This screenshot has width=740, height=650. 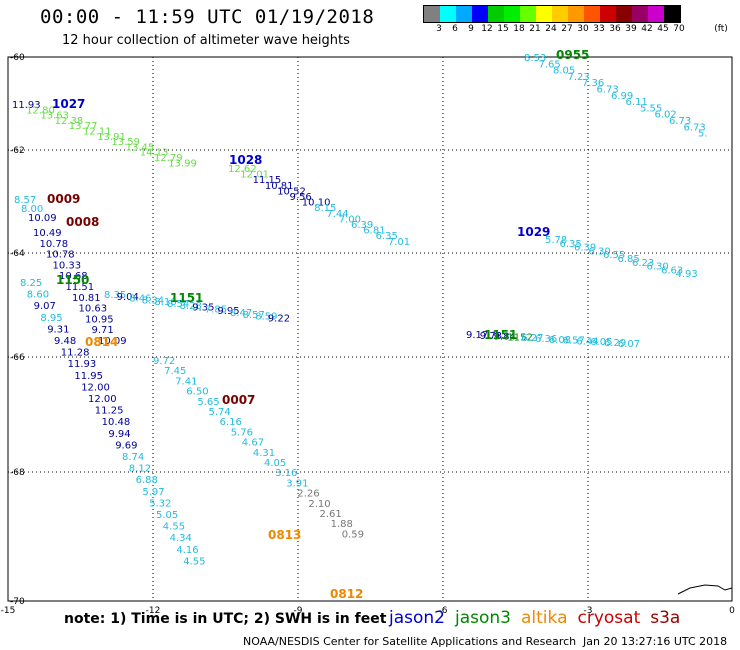 I want to click on wave-height-value: 2.61, so click(x=331, y=514).